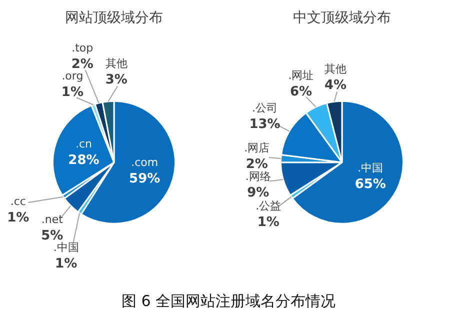  Describe the element at coordinates (83, 47) in the screenshot. I see `slice-label: .top` at that location.